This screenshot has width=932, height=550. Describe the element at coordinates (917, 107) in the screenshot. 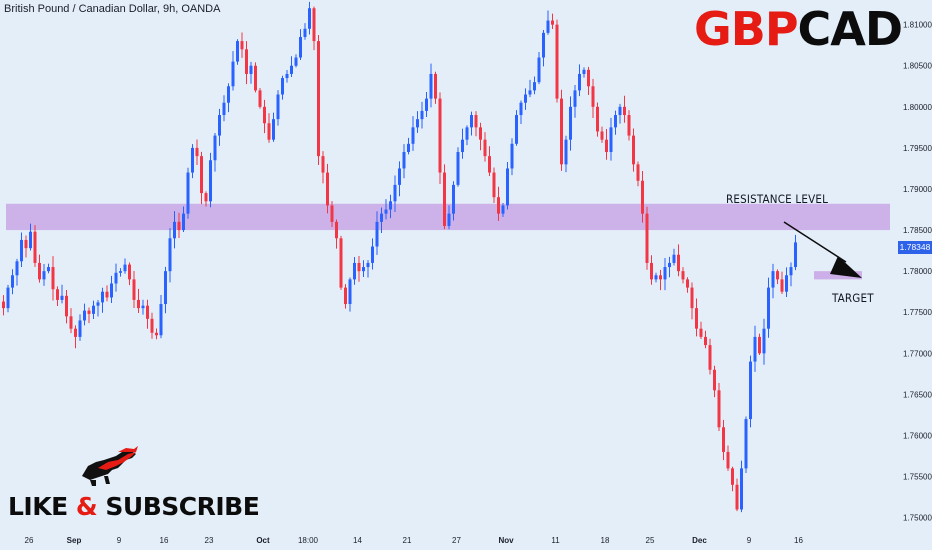

I see `price-axis-label: 1.80000` at that location.